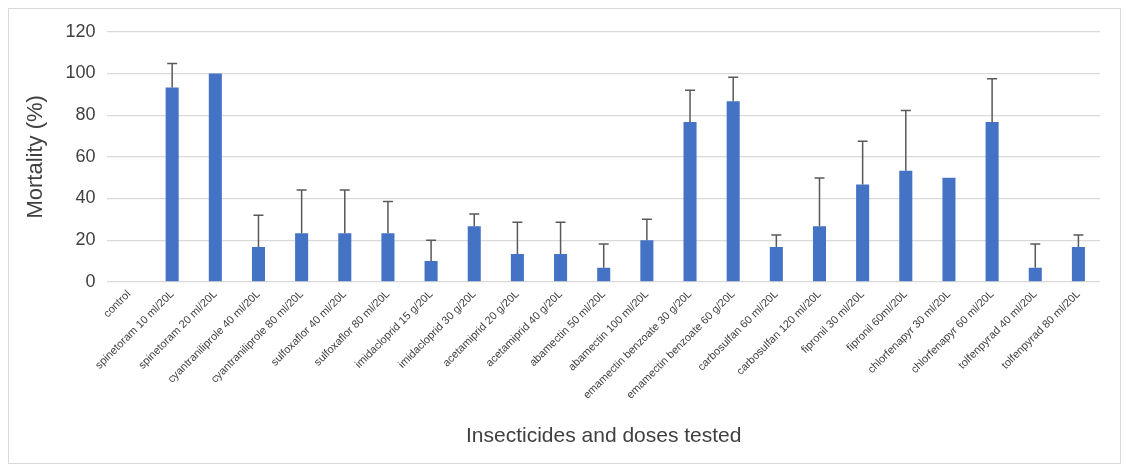  Describe the element at coordinates (80, 30) in the screenshot. I see `y-tick-label: 120` at that location.